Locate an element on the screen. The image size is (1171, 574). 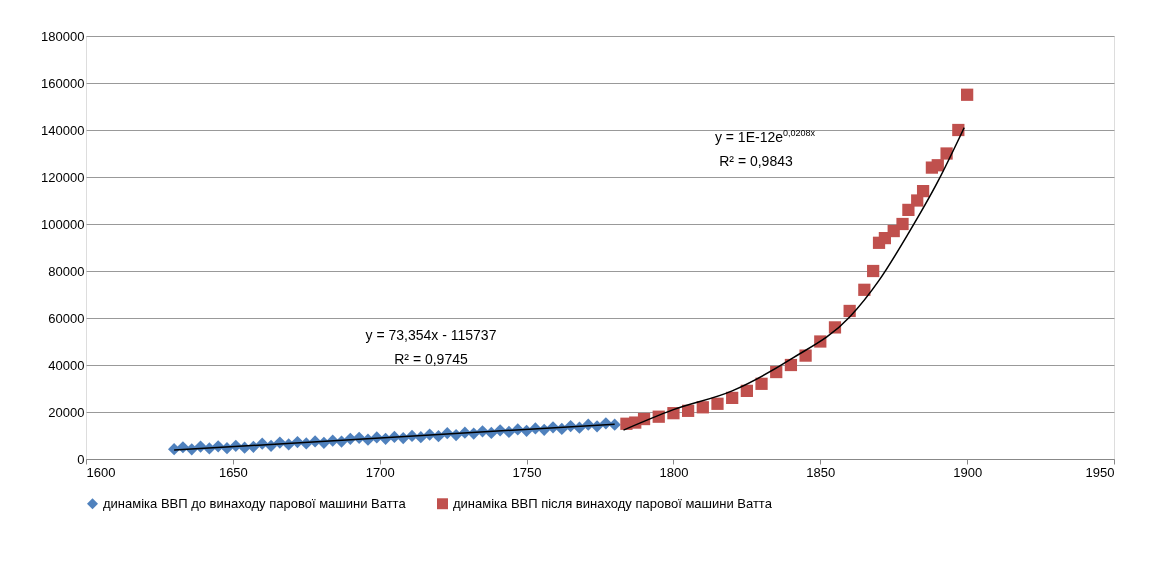
legend-label: динаміка ВВП до винаходу парової машини Ватта is located at coordinates (255, 503).